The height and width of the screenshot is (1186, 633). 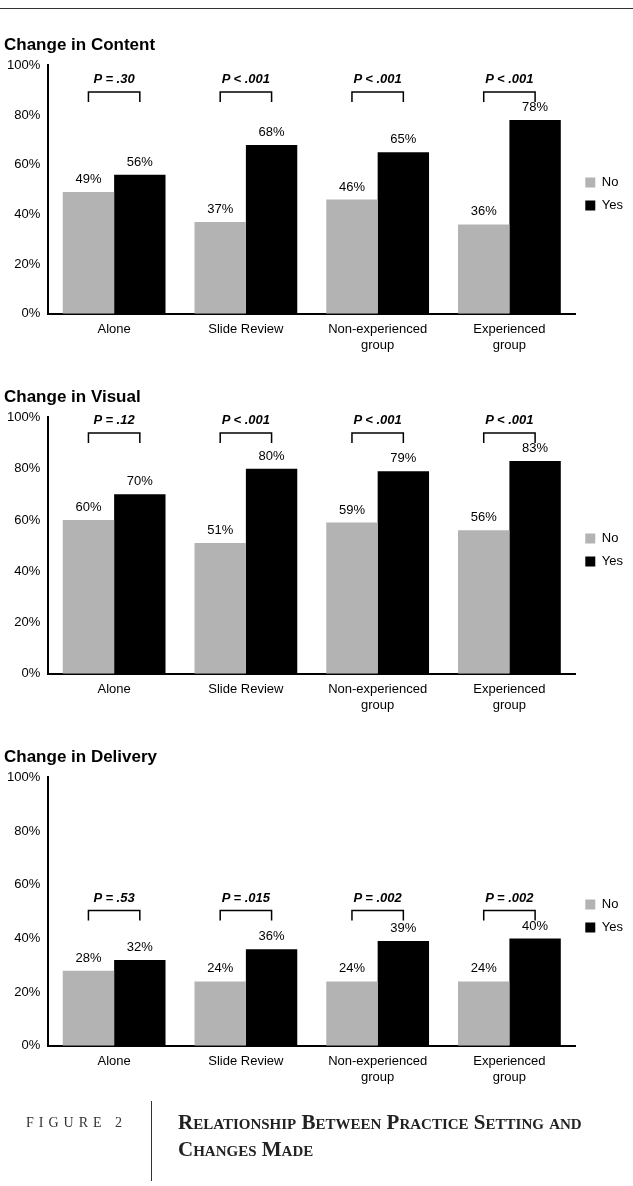 I want to click on data-label: 59%, so click(x=352, y=509).